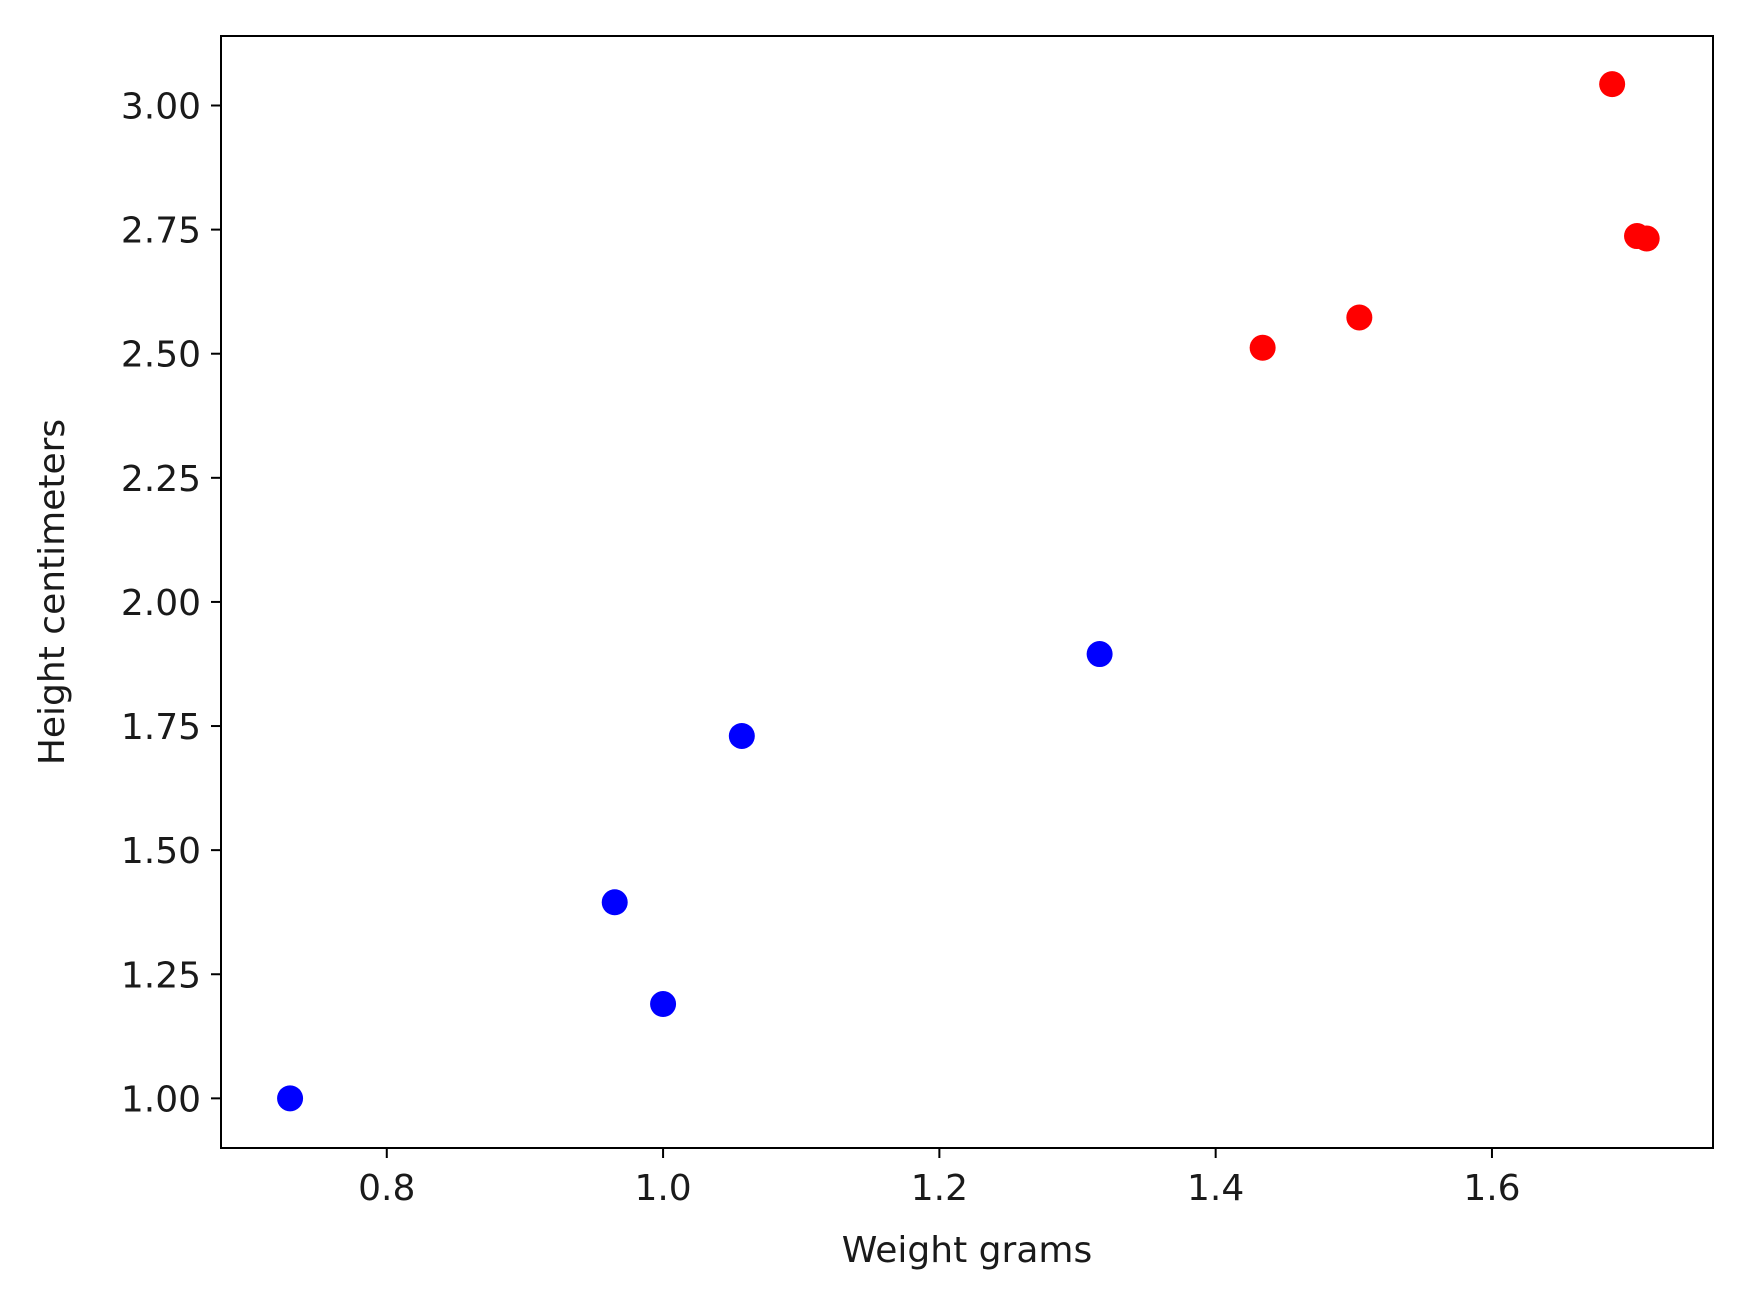 This screenshot has height=1299, width=1747. What do you see at coordinates (161, 603) in the screenshot?
I see `y-tick-label: 2.00` at bounding box center [161, 603].